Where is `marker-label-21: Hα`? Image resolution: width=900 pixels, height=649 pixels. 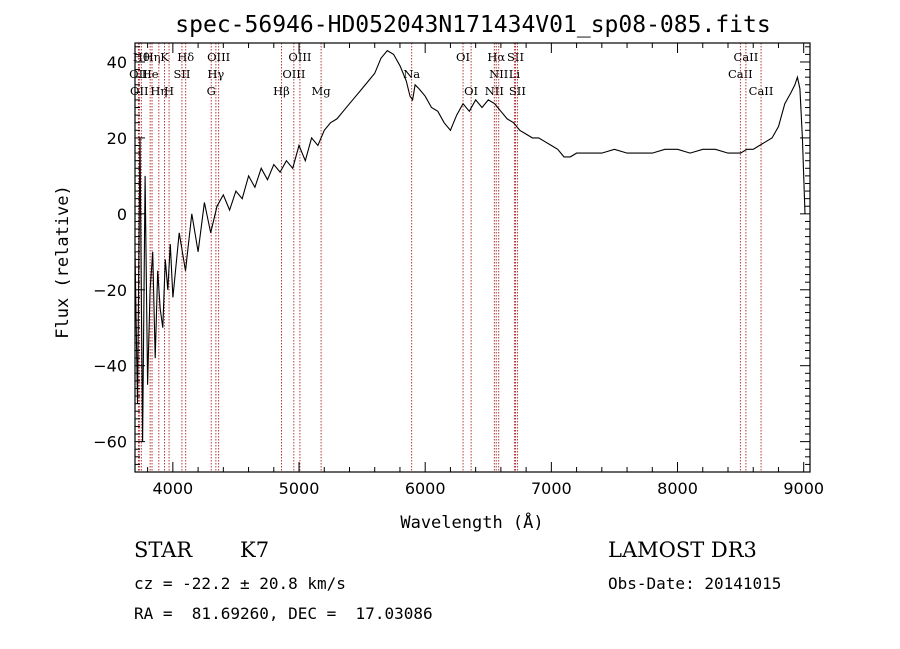 marker-label-21: Hα is located at coordinates (496, 57).